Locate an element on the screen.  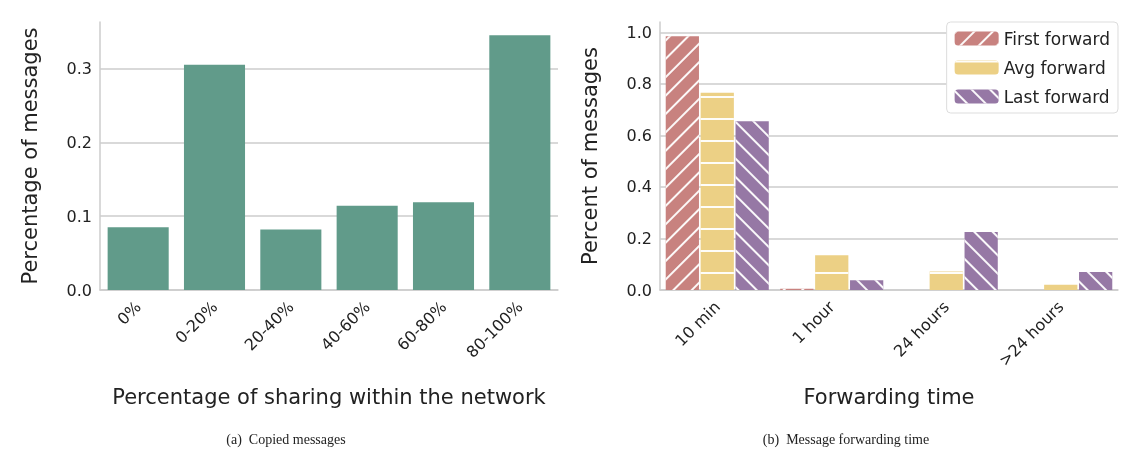
y-axis-title: Percent of messages is located at coordinates (589, 156).